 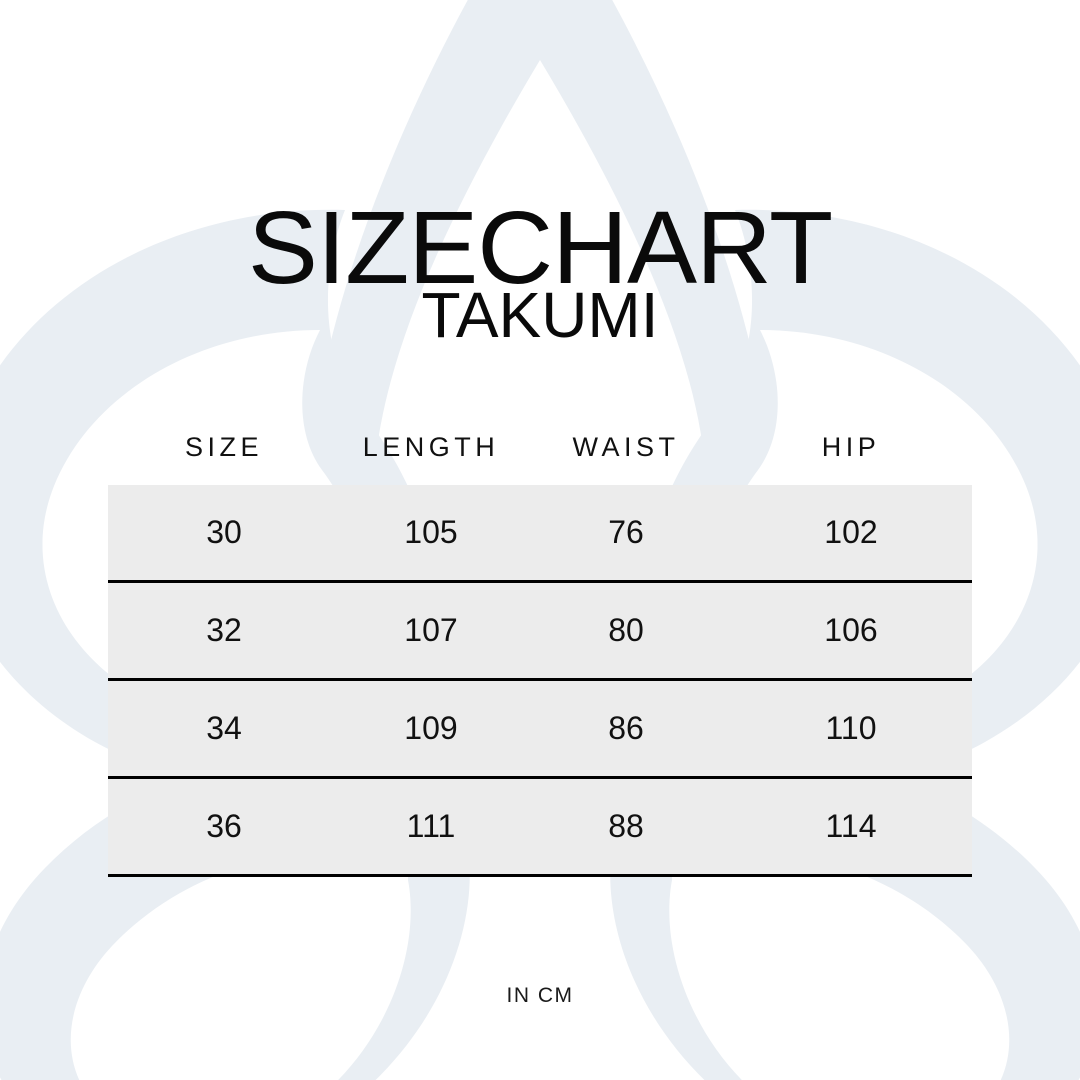 What do you see at coordinates (626, 534) in the screenshot?
I see `cell-waist: 76` at bounding box center [626, 534].